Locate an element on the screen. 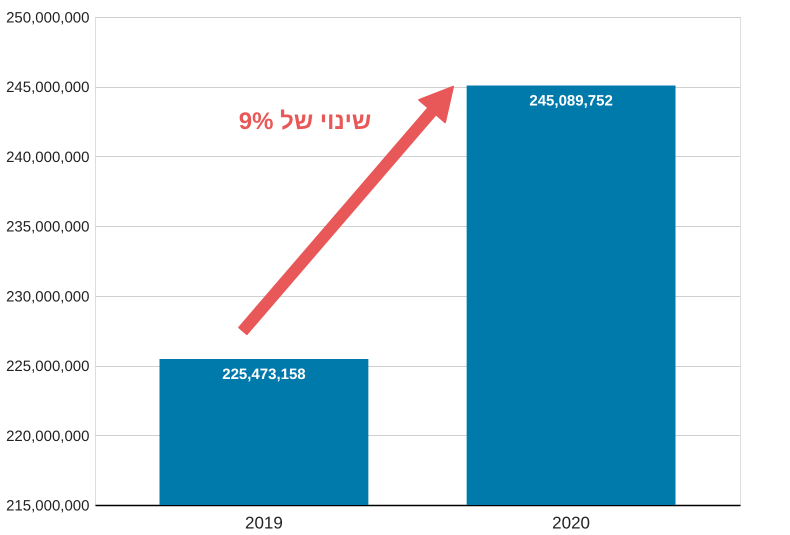 This screenshot has width=790, height=535. y-tick-label: 215,000,000 is located at coordinates (48, 506).